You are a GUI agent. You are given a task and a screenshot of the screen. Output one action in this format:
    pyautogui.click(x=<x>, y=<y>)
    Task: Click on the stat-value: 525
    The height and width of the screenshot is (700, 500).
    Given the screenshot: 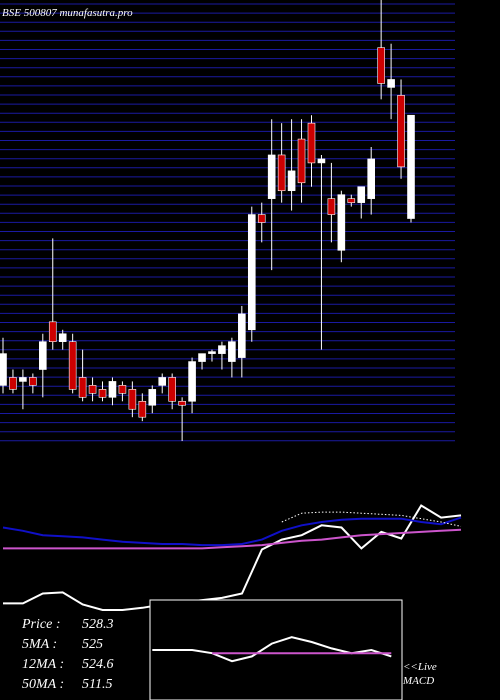 What is the action you would take?
    pyautogui.click(x=92, y=644)
    